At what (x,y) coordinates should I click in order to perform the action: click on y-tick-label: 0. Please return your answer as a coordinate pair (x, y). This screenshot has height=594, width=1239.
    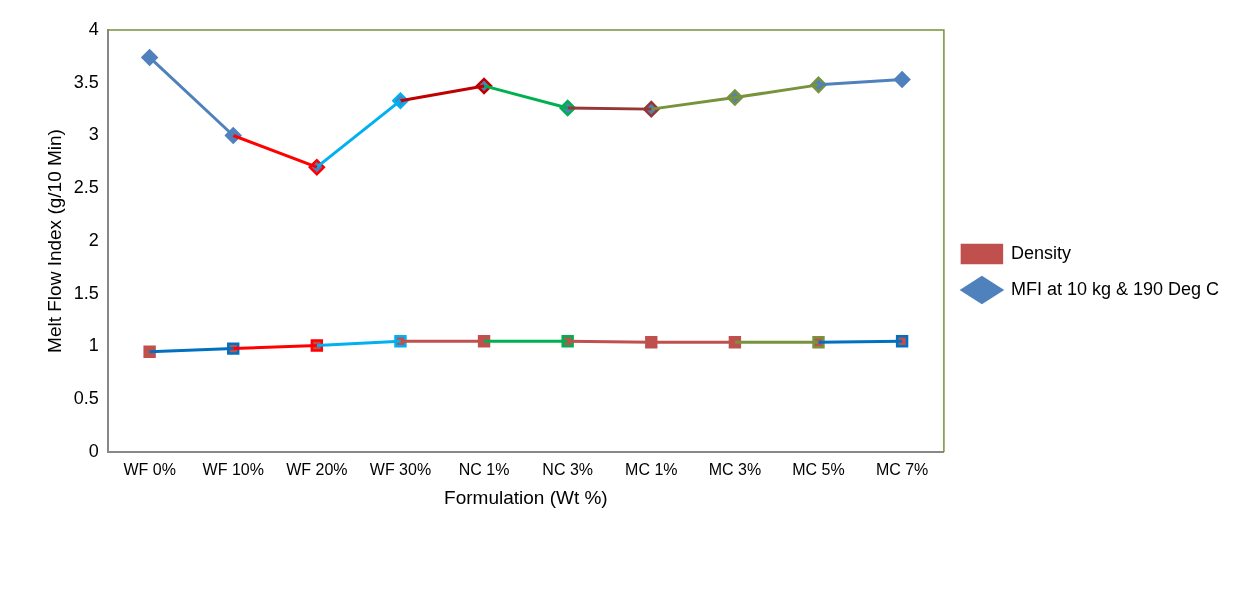
    Looking at the image, I should click on (93, 450).